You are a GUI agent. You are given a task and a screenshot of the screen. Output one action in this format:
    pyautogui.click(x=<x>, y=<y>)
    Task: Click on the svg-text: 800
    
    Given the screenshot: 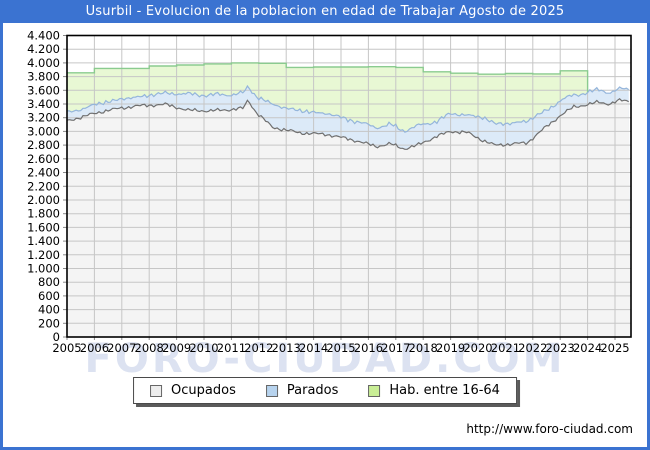 What is the action you would take?
    pyautogui.click(x=49, y=282)
    